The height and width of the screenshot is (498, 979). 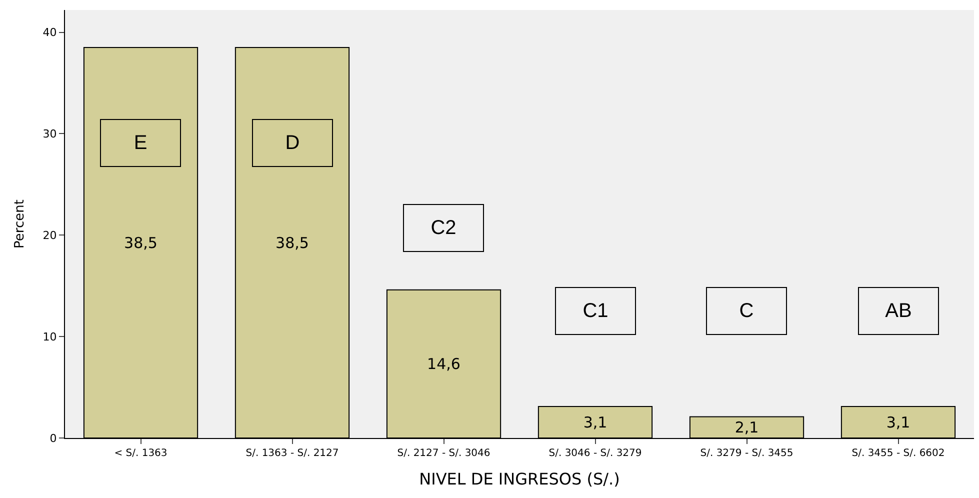 I want to click on x-tick-label: S/. 2127 - S/. 3046, so click(x=443, y=453).